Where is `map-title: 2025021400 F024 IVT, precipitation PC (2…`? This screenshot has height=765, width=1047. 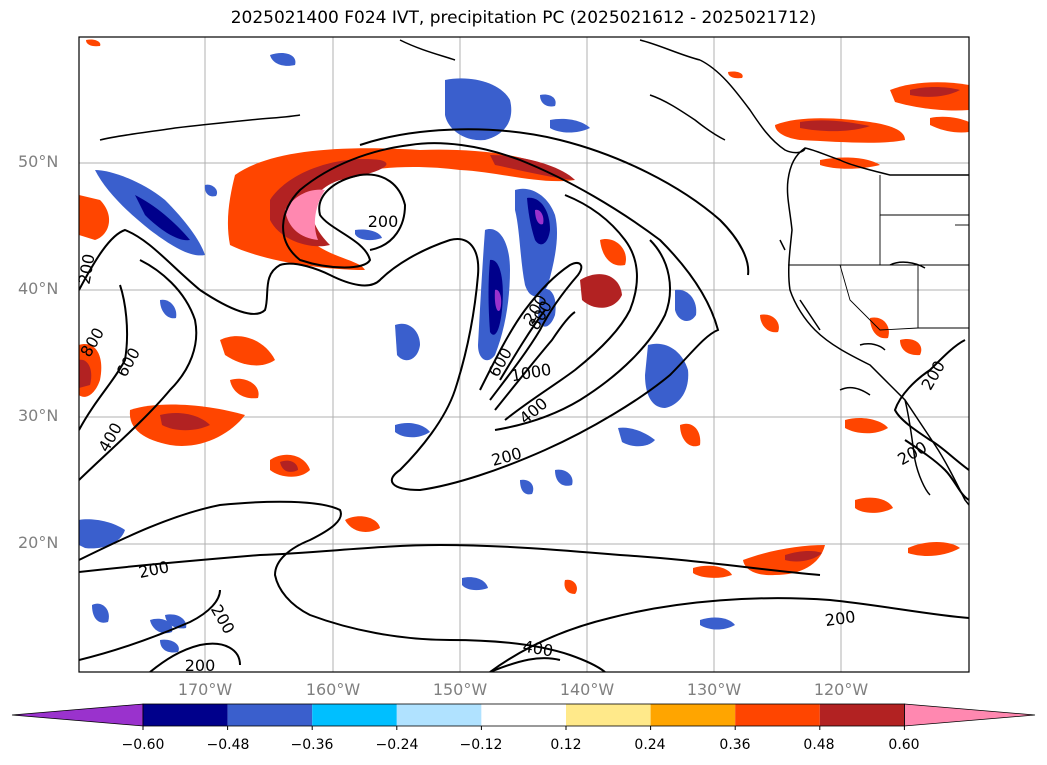
map-title: 2025021400 F024 IVT, precipitation PC (2… is located at coordinates (523, 18).